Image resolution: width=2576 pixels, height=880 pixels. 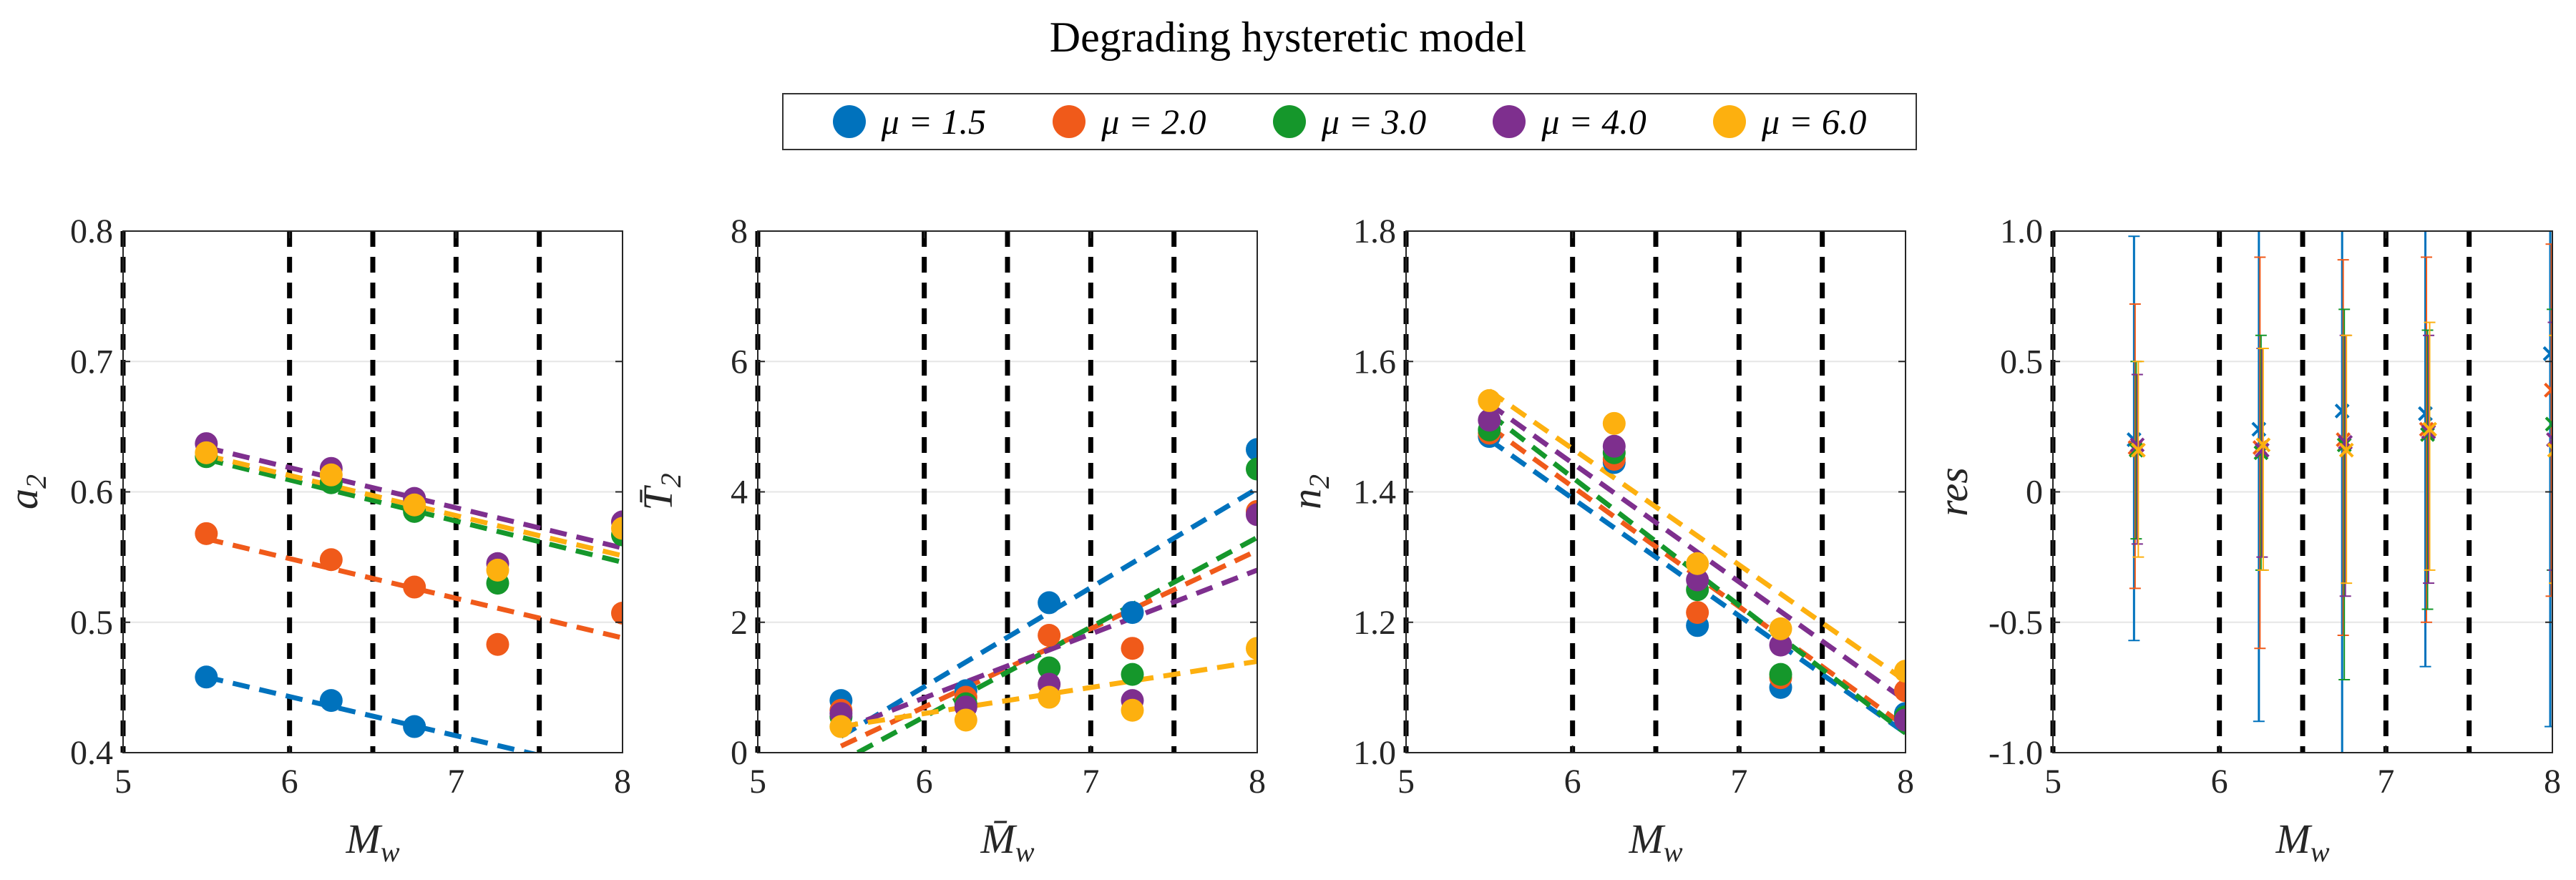 I want to click on y-axis-label: T̄2, so click(x=661, y=491).